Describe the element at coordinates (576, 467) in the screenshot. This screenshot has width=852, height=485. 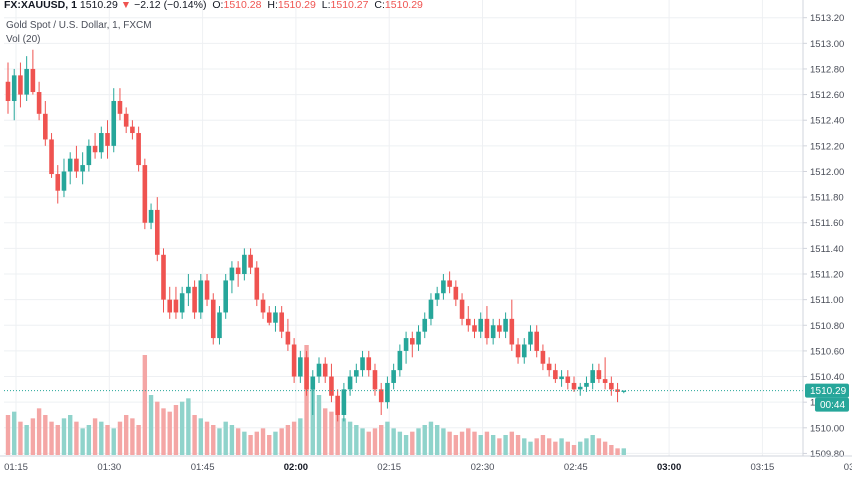
I see `x-tick-label: 02:45` at that location.